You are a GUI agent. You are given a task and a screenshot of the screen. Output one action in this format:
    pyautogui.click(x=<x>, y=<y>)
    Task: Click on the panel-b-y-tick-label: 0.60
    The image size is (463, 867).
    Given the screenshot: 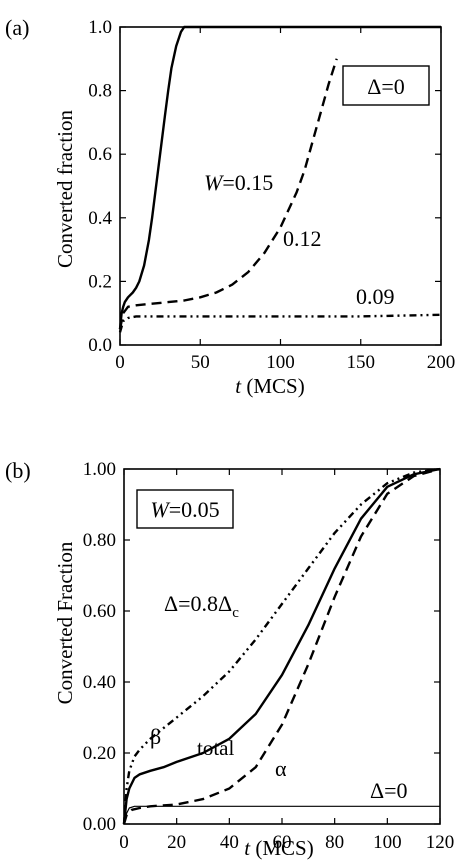 What is the action you would take?
    pyautogui.click(x=99, y=611)
    